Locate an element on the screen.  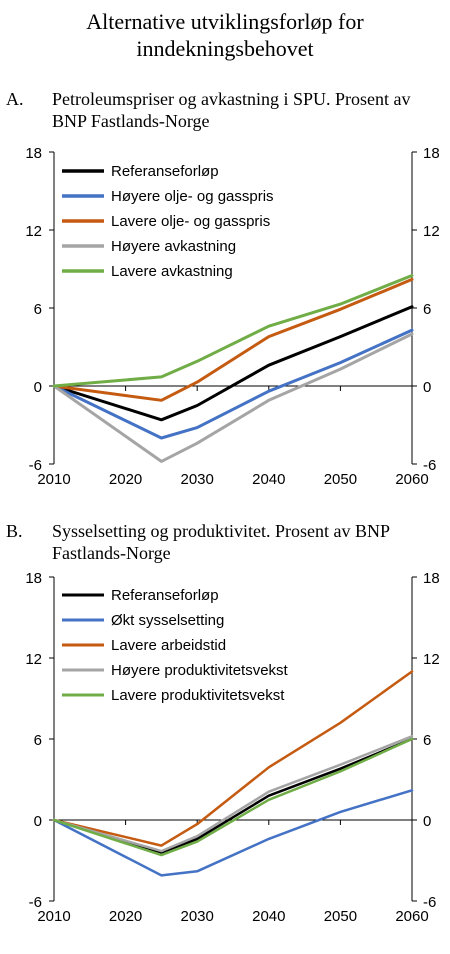
panel-a-letter: A. is located at coordinates (15, 99).